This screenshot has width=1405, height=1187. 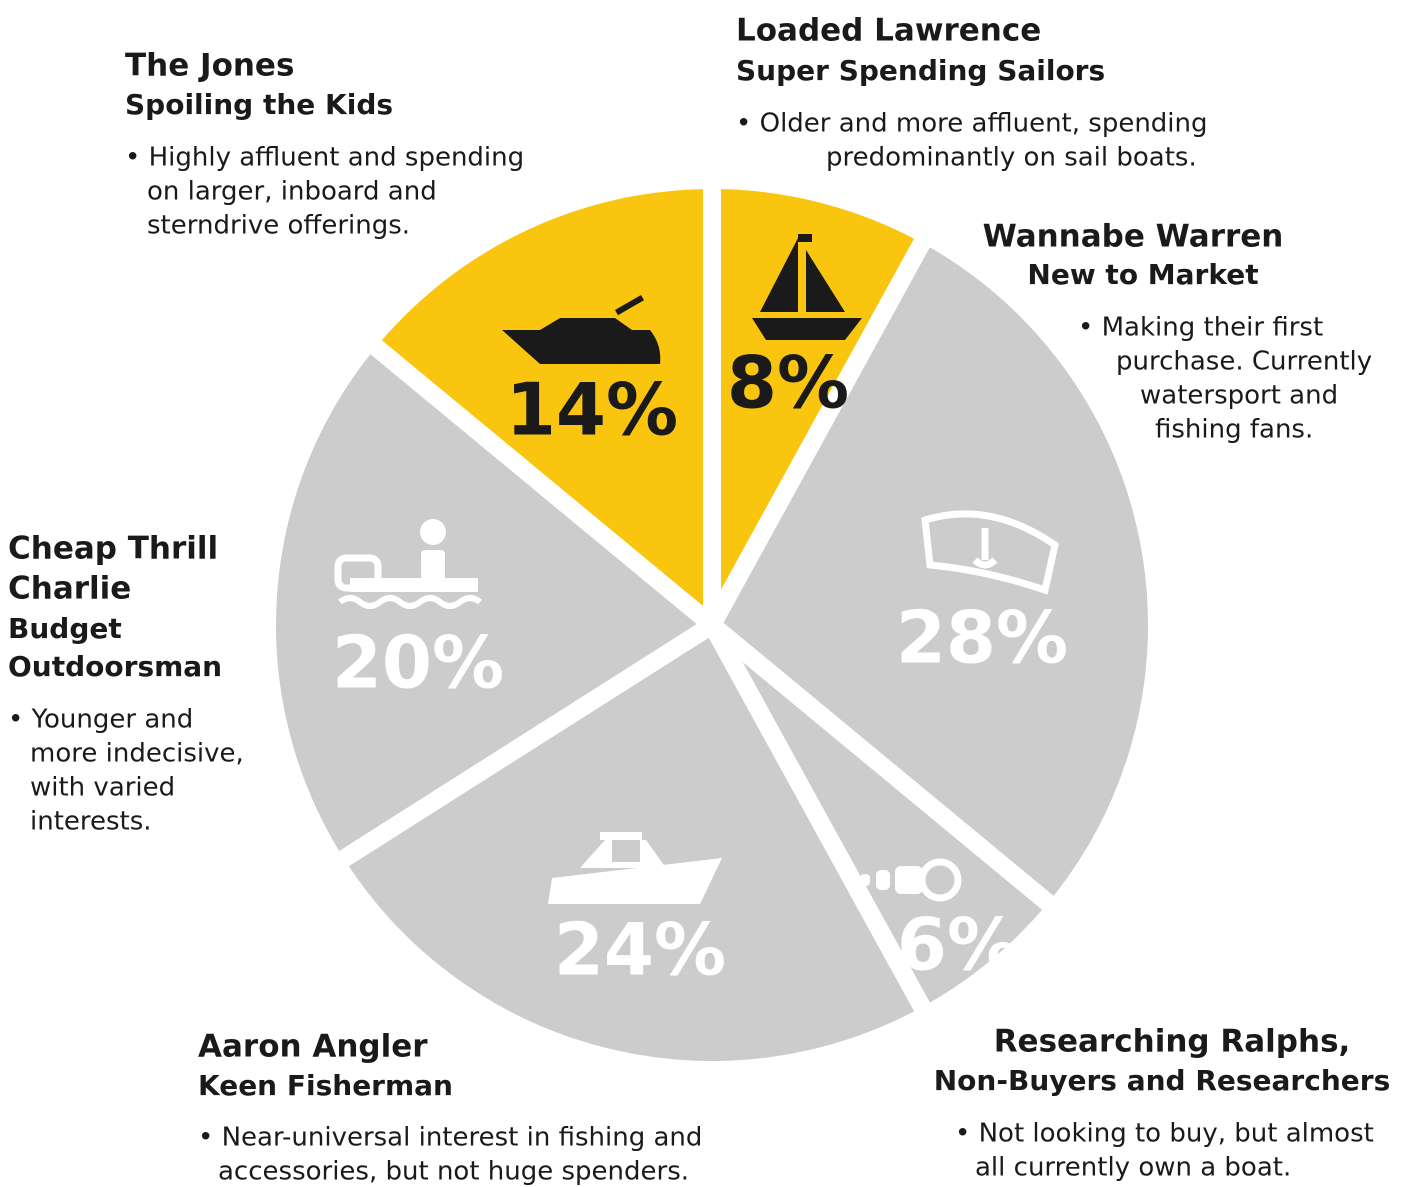 What do you see at coordinates (635, 868) in the screenshot?
I see `cabin-boat-icon` at bounding box center [635, 868].